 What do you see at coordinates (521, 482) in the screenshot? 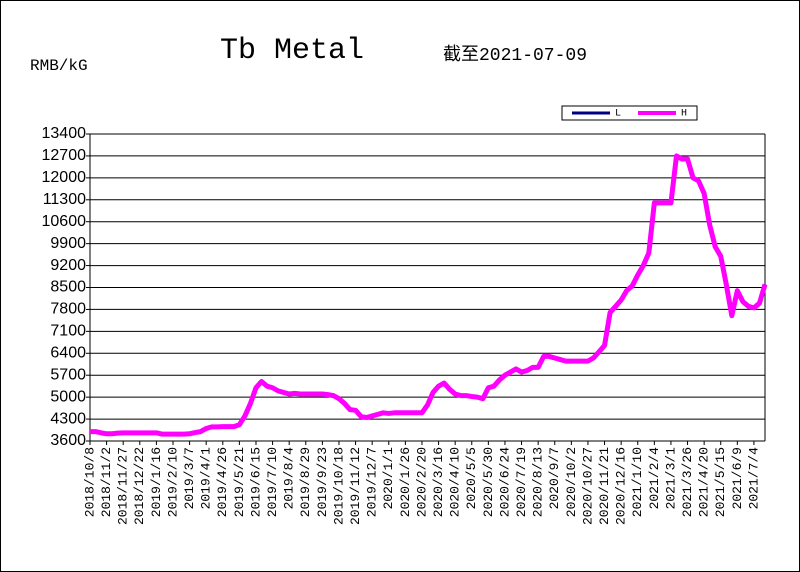
I see `x-tick-label: 2020/7/19` at bounding box center [521, 482].